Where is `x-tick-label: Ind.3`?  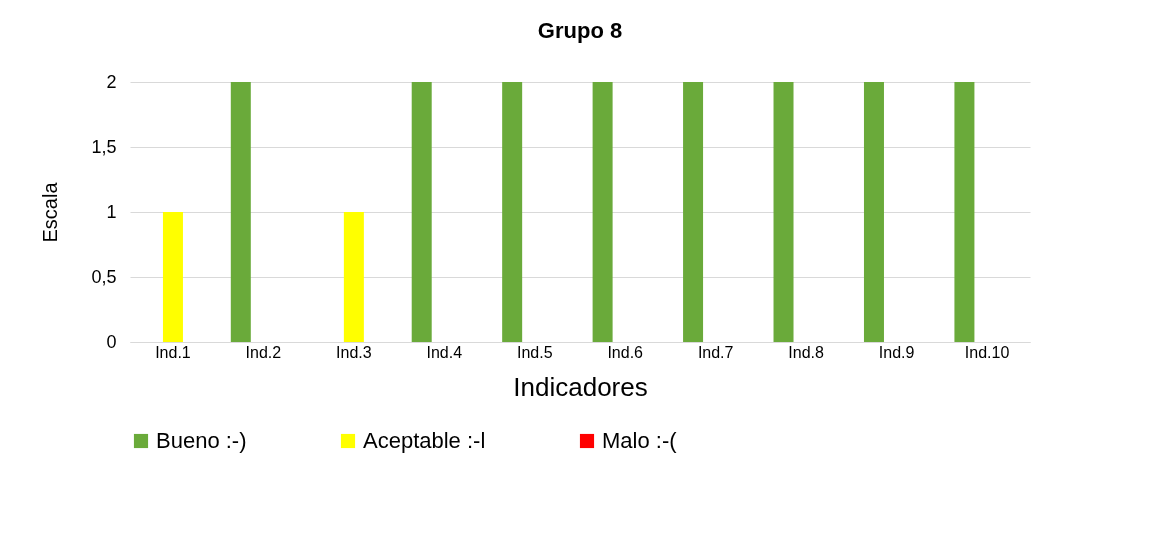
x-tick-label: Ind.3 is located at coordinates (354, 352).